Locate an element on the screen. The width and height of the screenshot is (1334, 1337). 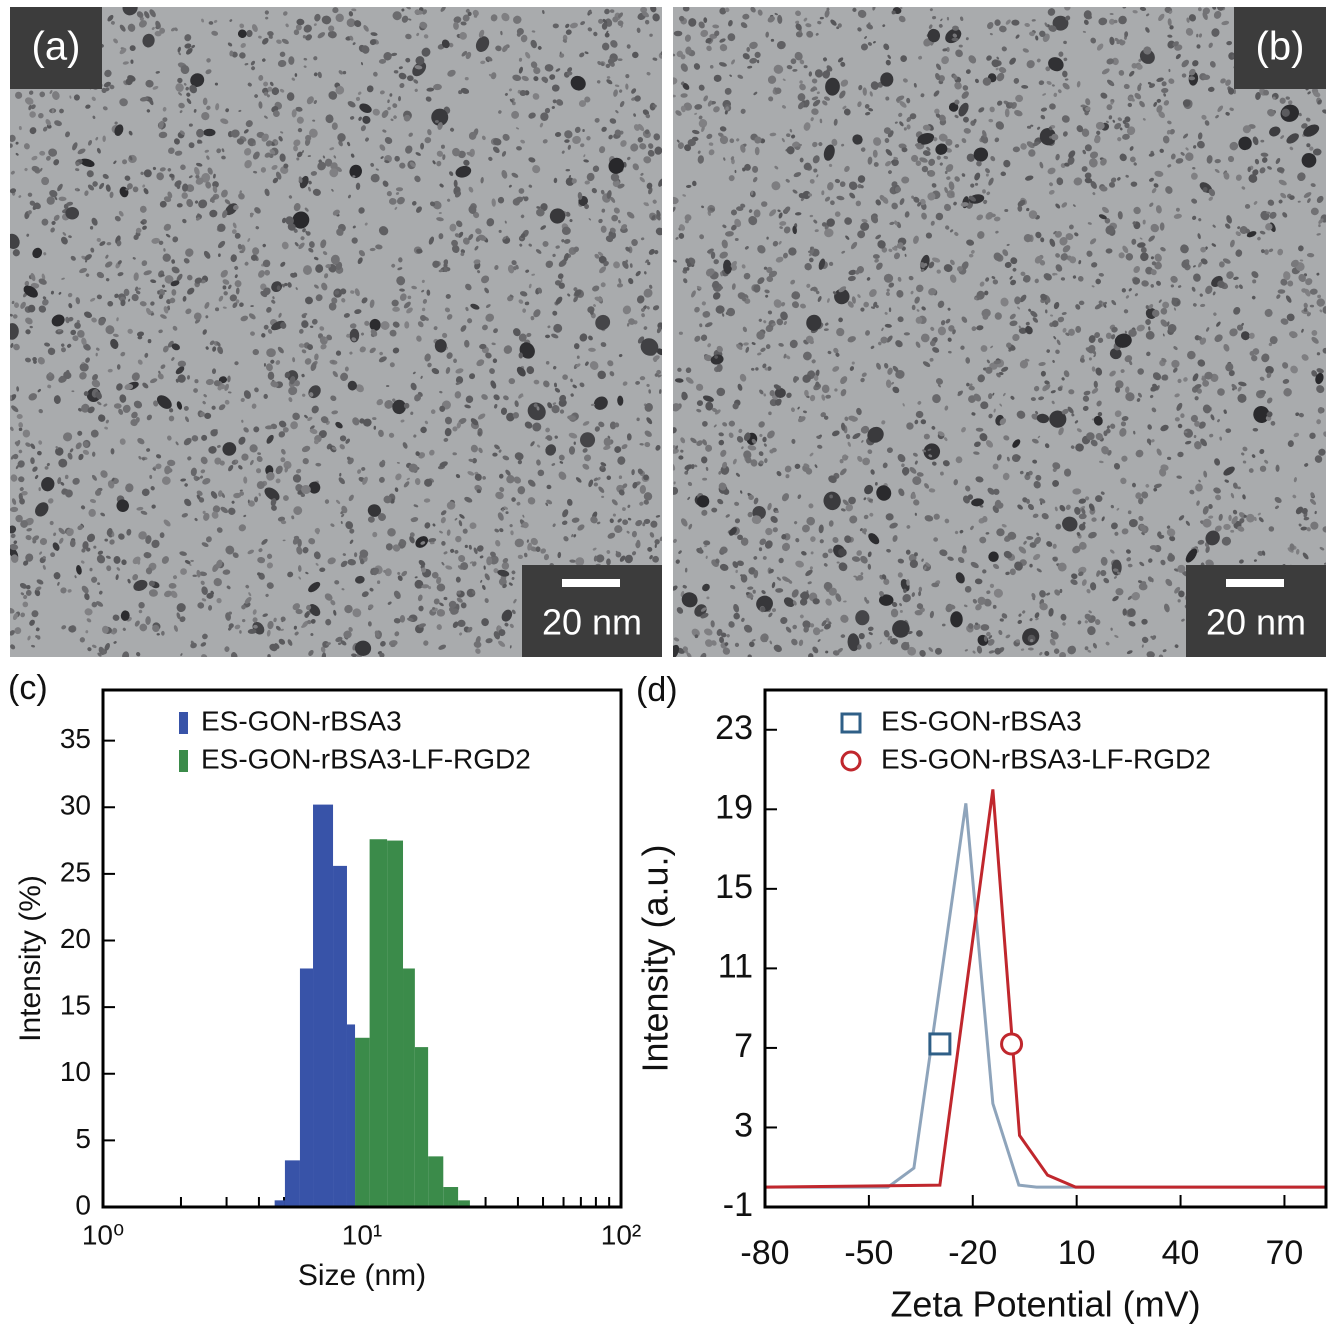
scale-label: 20 nm is located at coordinates (592, 622).